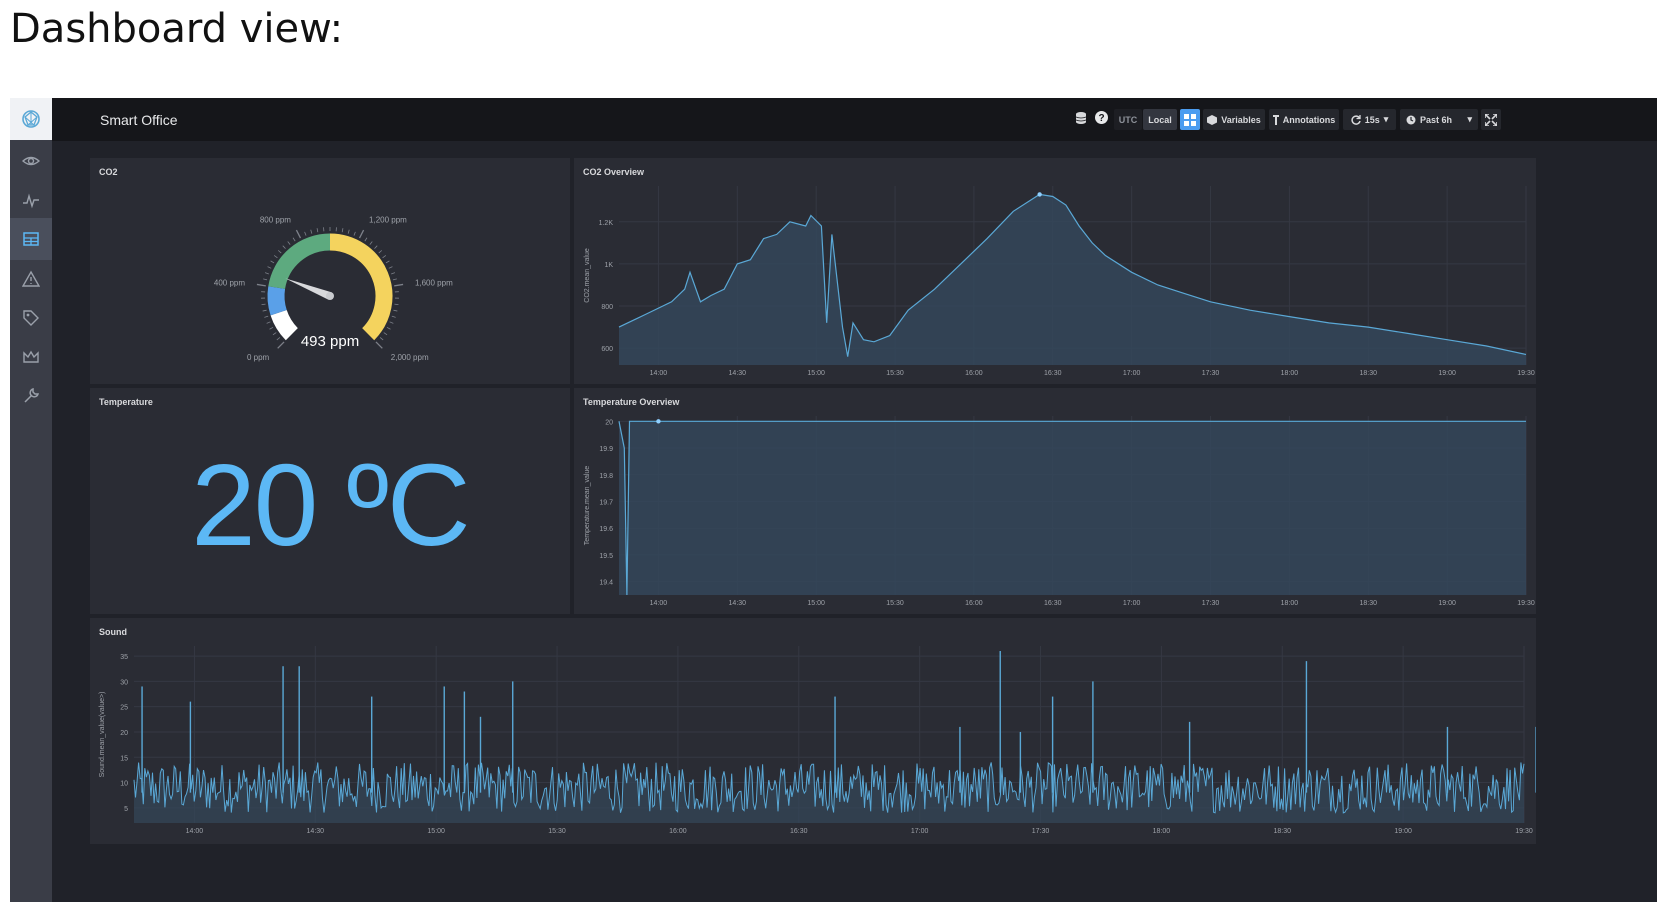 The width and height of the screenshot is (1666, 912). Describe the element at coordinates (31, 200) in the screenshot. I see `pulse-icon` at that location.